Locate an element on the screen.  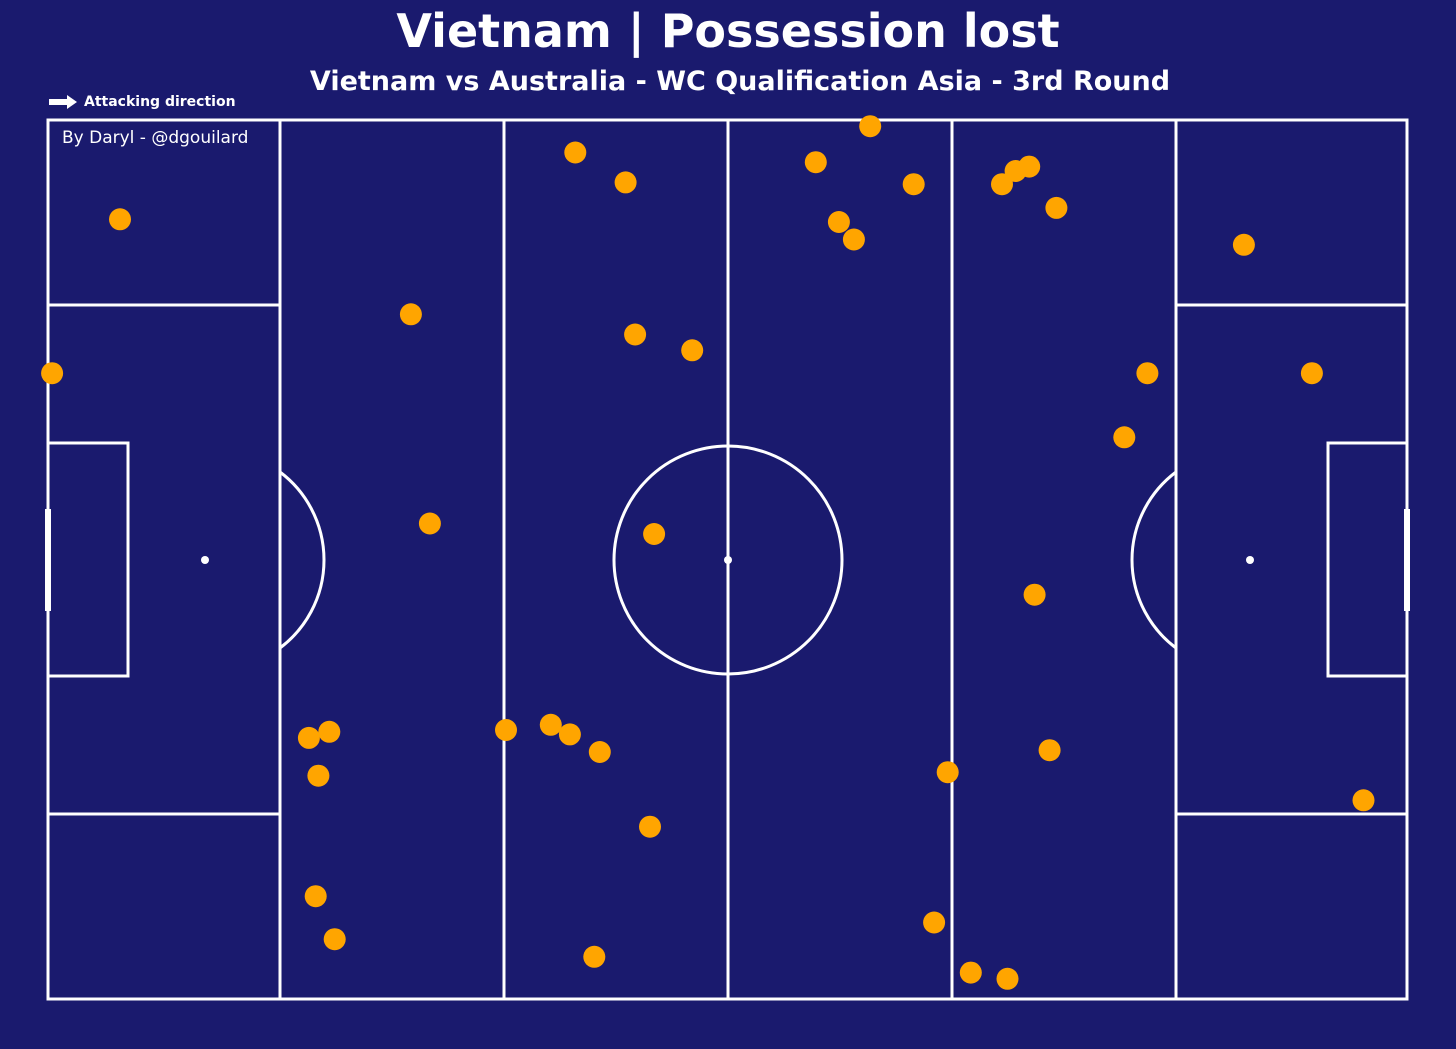
center-spot is located at coordinates (728, 560).